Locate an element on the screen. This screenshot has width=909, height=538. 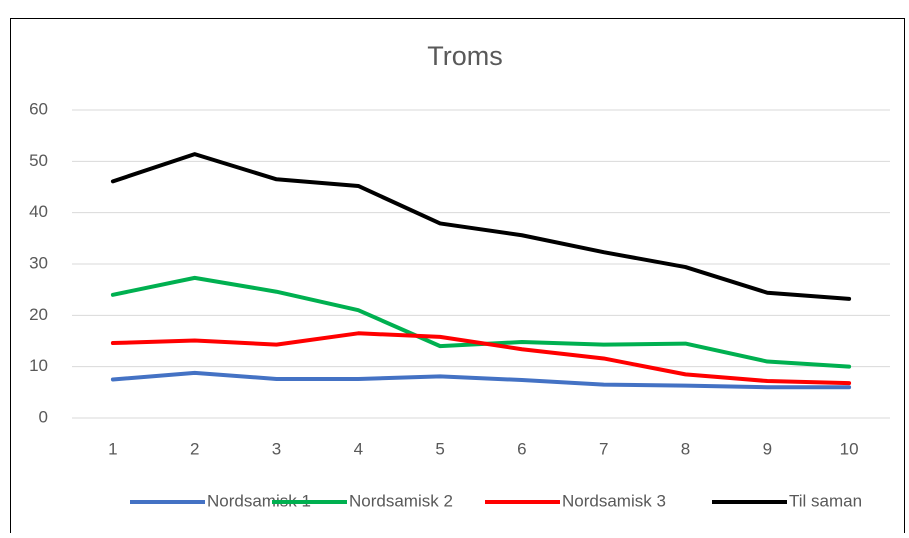
x-tick-label: 6 is located at coordinates (521, 448).